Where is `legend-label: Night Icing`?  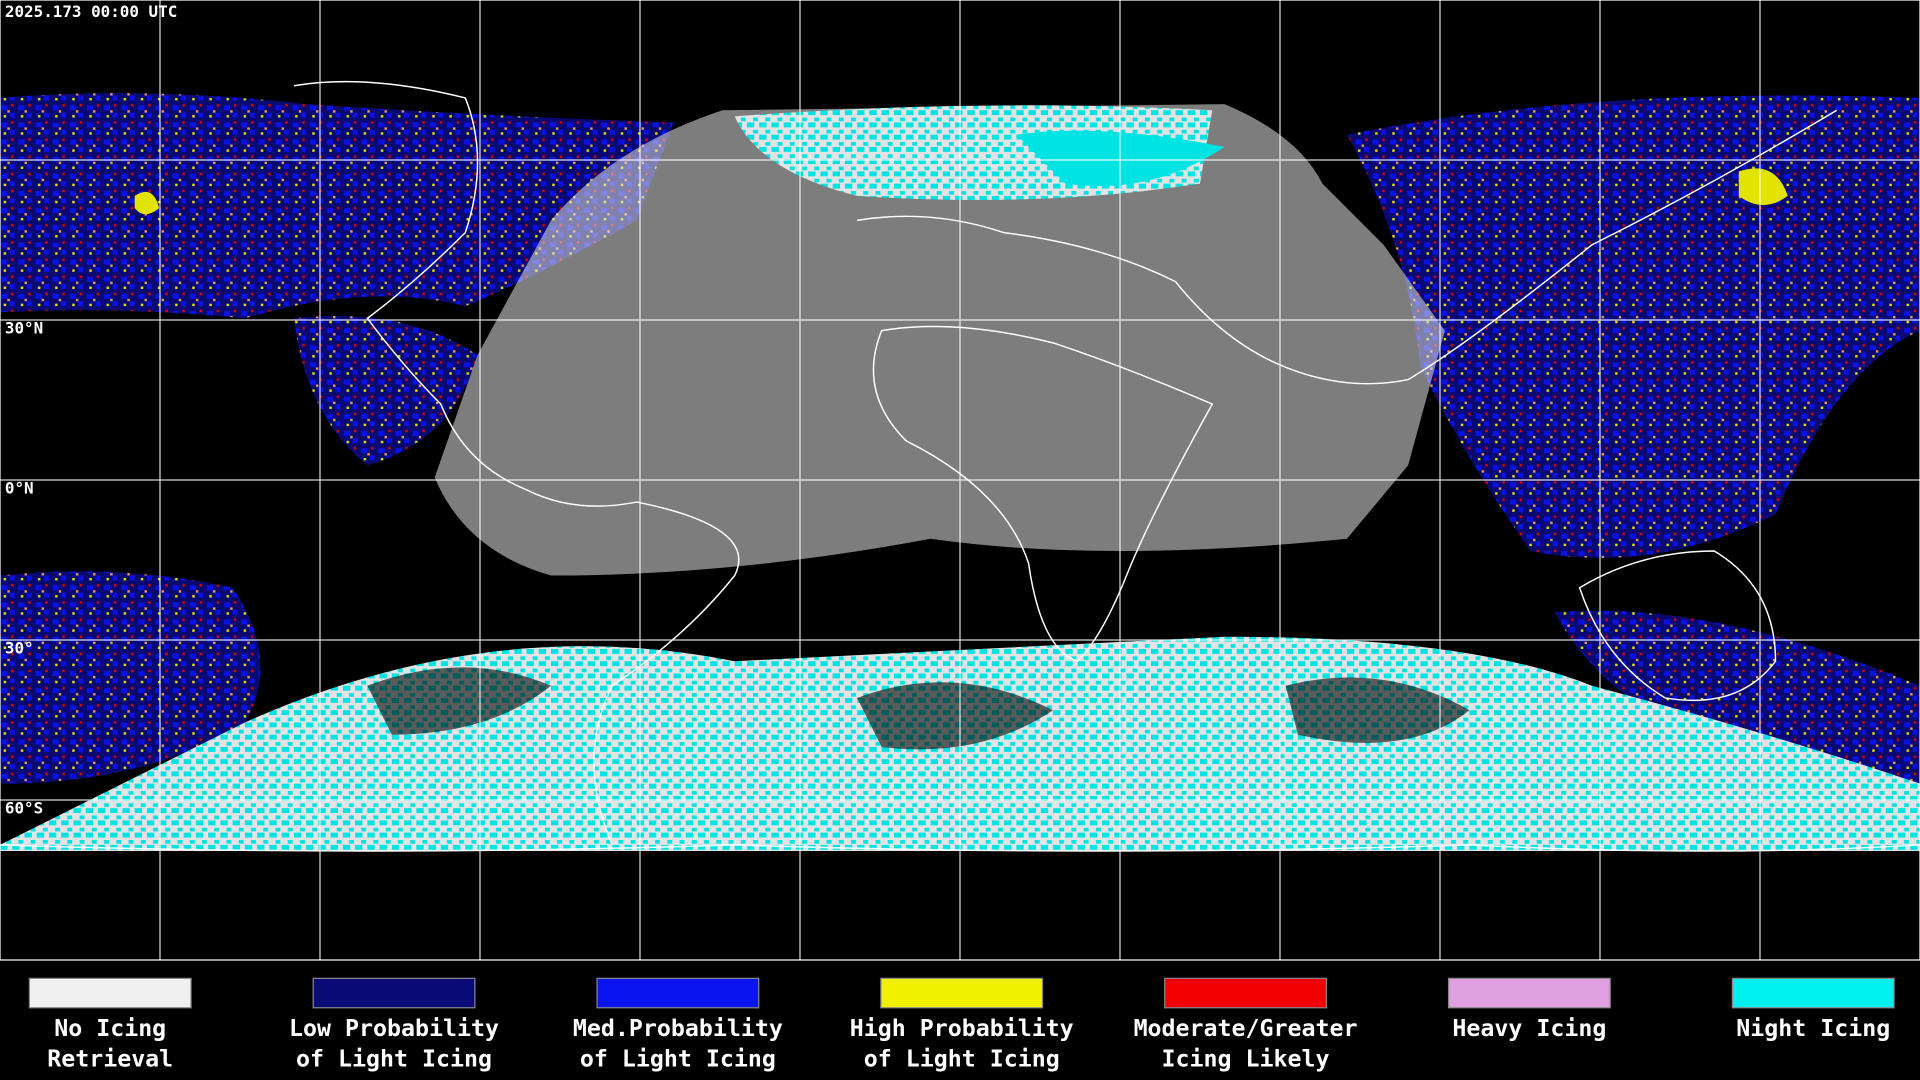 legend-label: Night Icing is located at coordinates (1813, 1028).